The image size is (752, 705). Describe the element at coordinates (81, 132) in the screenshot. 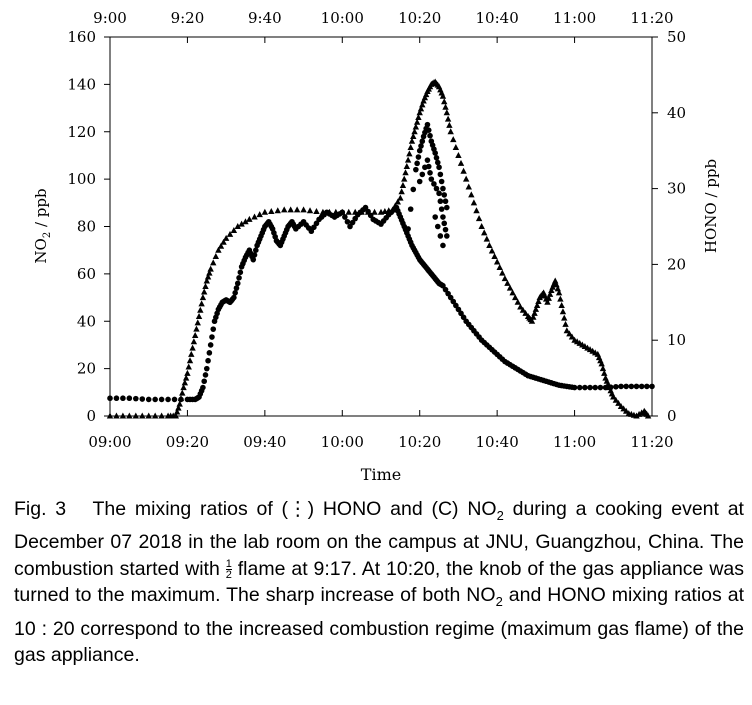

I see `y-tick-label-left: 120` at that location.